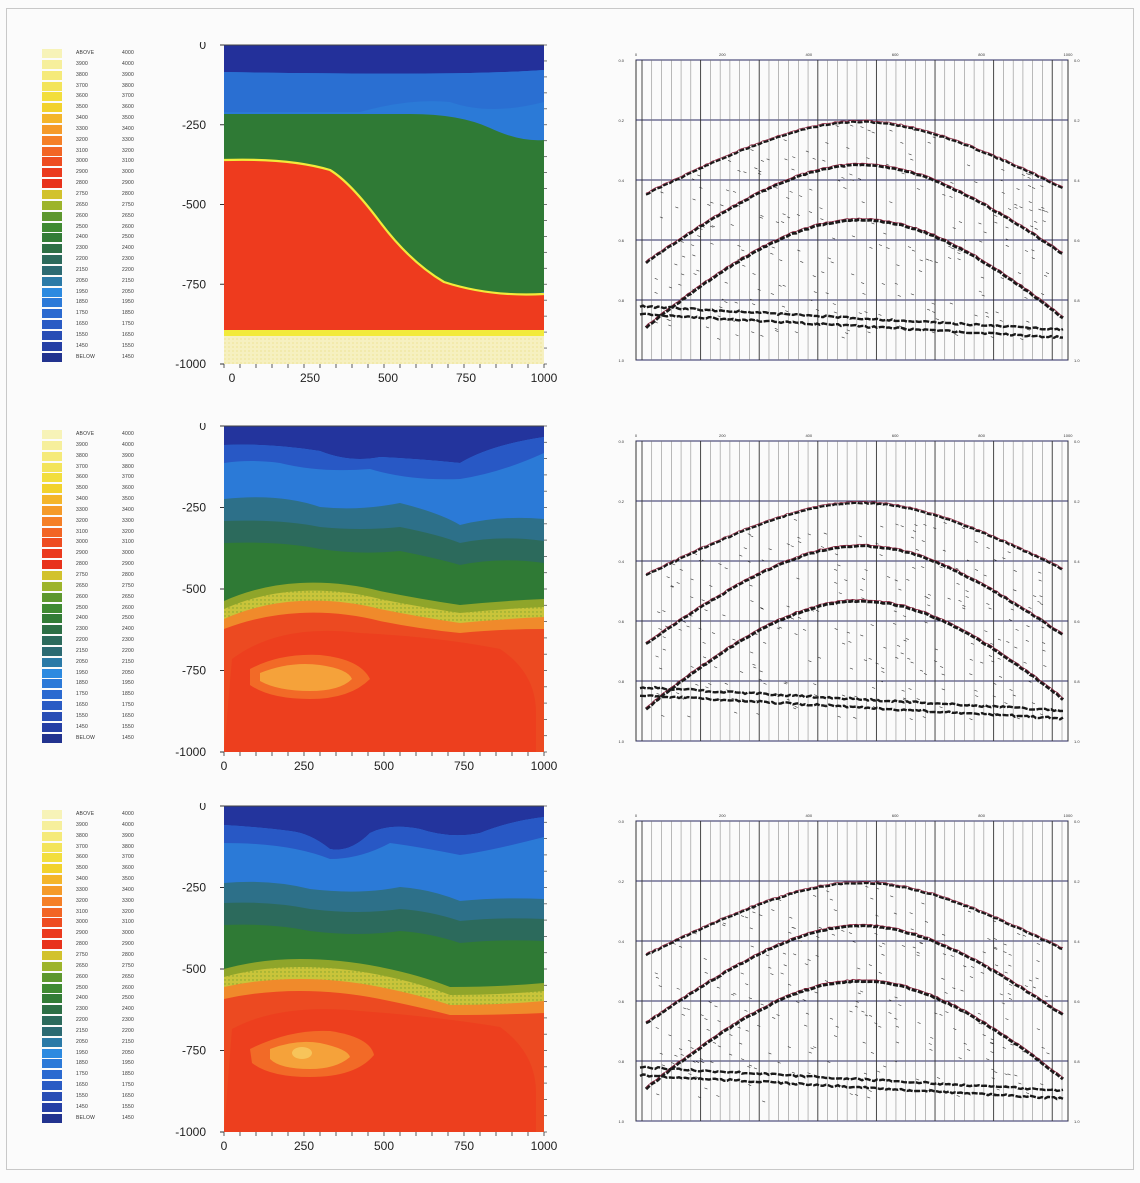 This screenshot has height=1183, width=1140. What do you see at coordinates (95, 216) in the screenshot?
I see `legend-entry: 2600 2650` at bounding box center [95, 216].